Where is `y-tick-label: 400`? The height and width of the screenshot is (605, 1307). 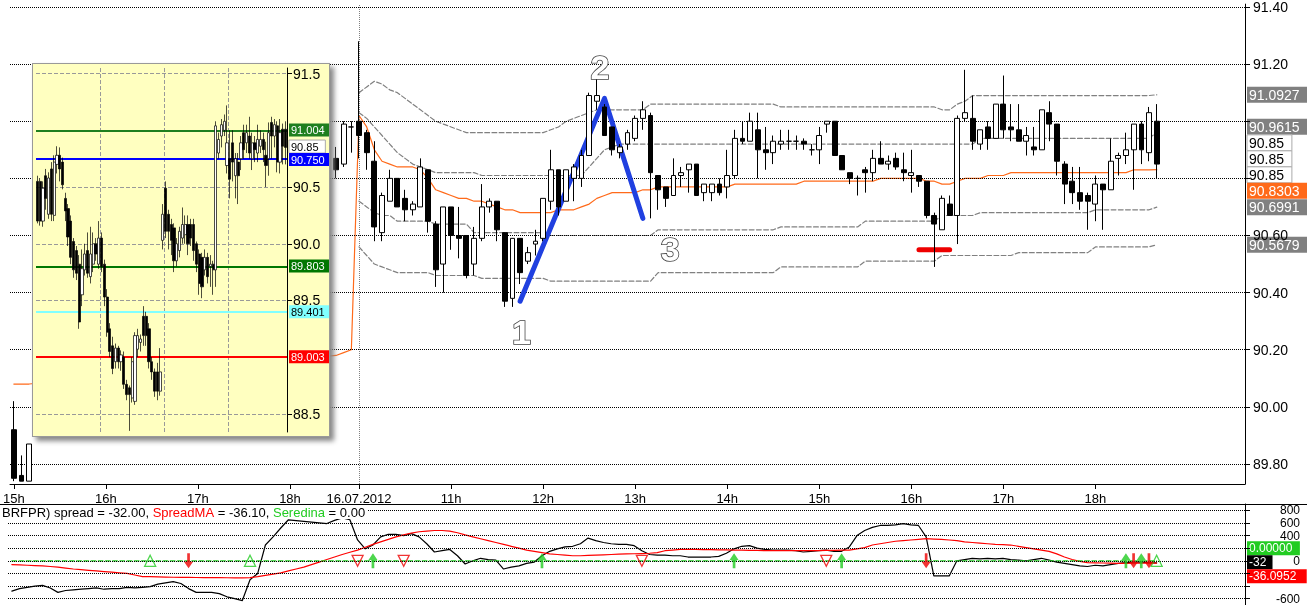 y-tick-label: 400 is located at coordinates (1290, 535).